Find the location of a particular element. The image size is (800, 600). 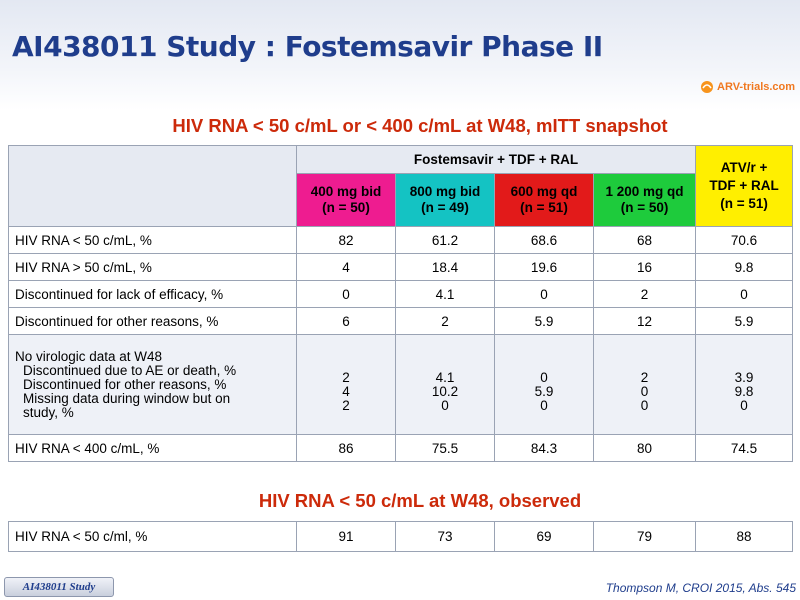

arm-header-600qd-line2: (n = 51) is located at coordinates (544, 207).